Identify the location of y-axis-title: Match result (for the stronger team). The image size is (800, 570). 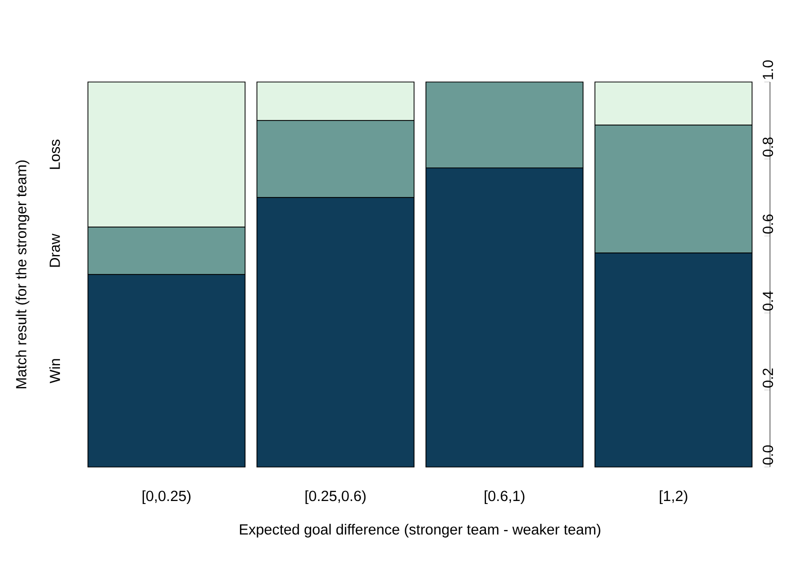
(23, 274).